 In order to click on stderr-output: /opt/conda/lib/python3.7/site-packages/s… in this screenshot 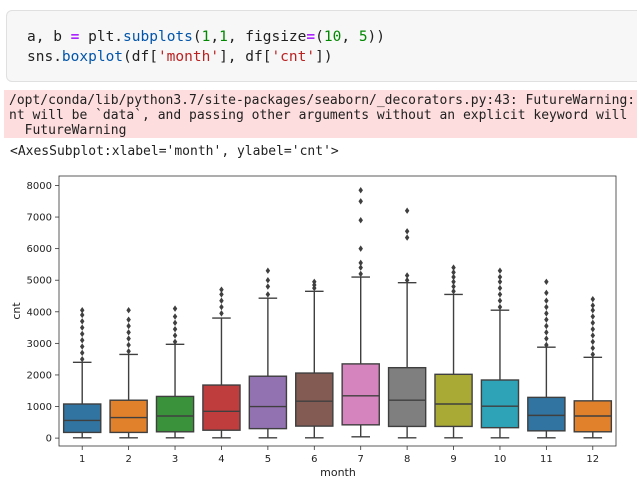, I will do `click(320, 114)`.